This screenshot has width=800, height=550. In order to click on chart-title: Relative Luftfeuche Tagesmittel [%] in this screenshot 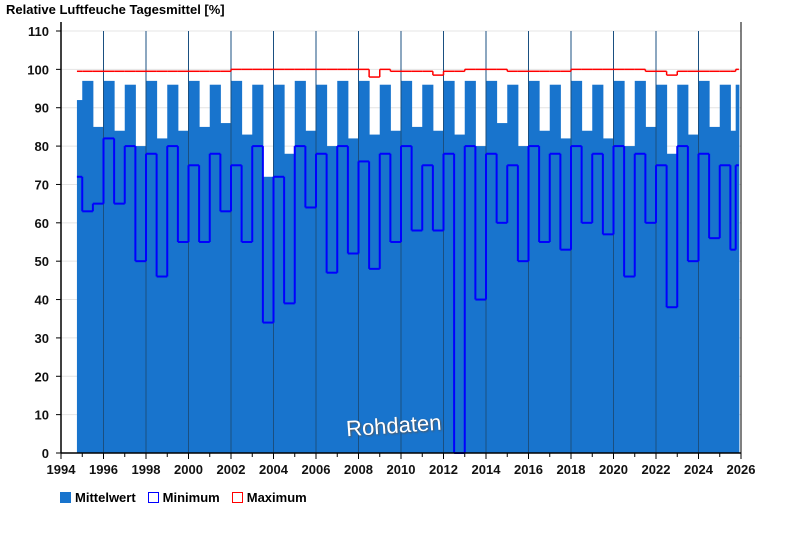, I will do `click(115, 9)`.